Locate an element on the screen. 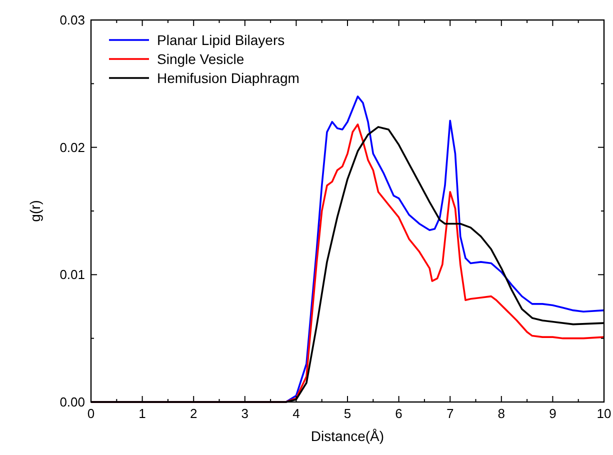 This screenshot has height=455, width=613. x-tick-label: 0 is located at coordinates (91, 413).